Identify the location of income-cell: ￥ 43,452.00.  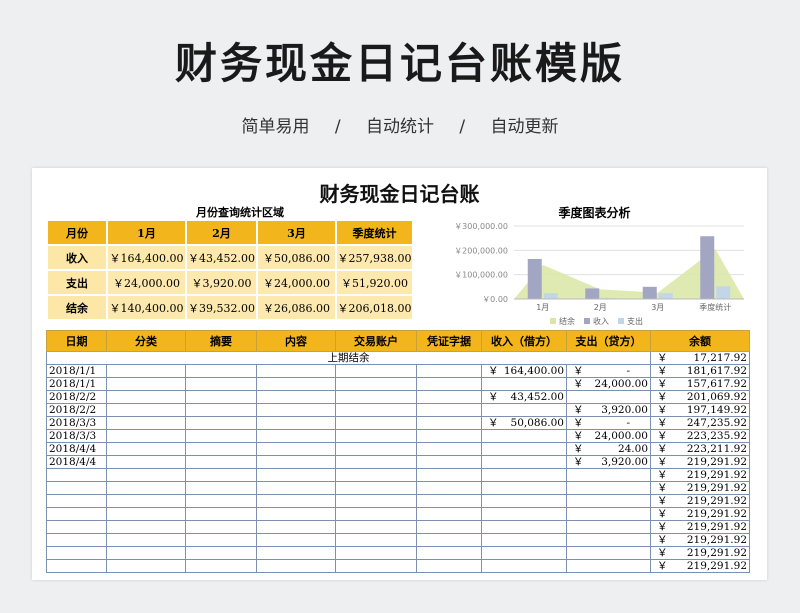
(524, 397).